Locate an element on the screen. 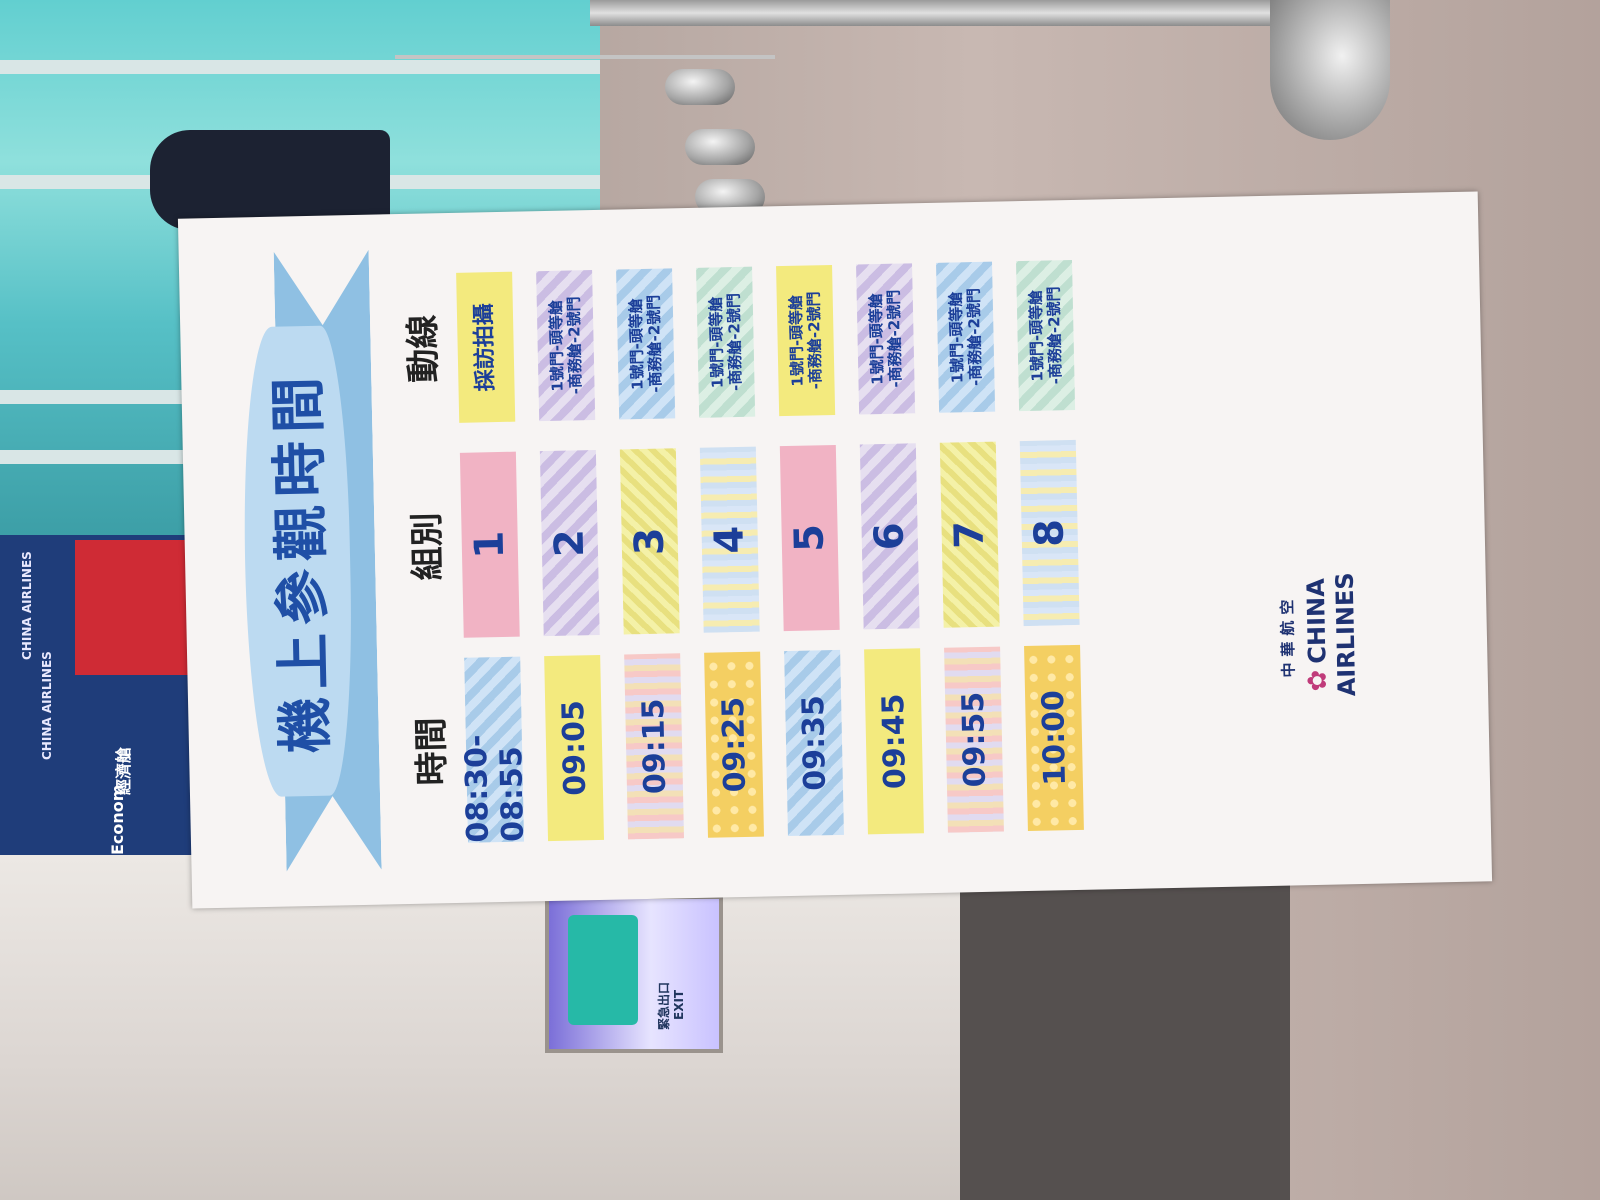 This screenshot has height=1200, width=1600. group-cell: 2 is located at coordinates (569, 543).